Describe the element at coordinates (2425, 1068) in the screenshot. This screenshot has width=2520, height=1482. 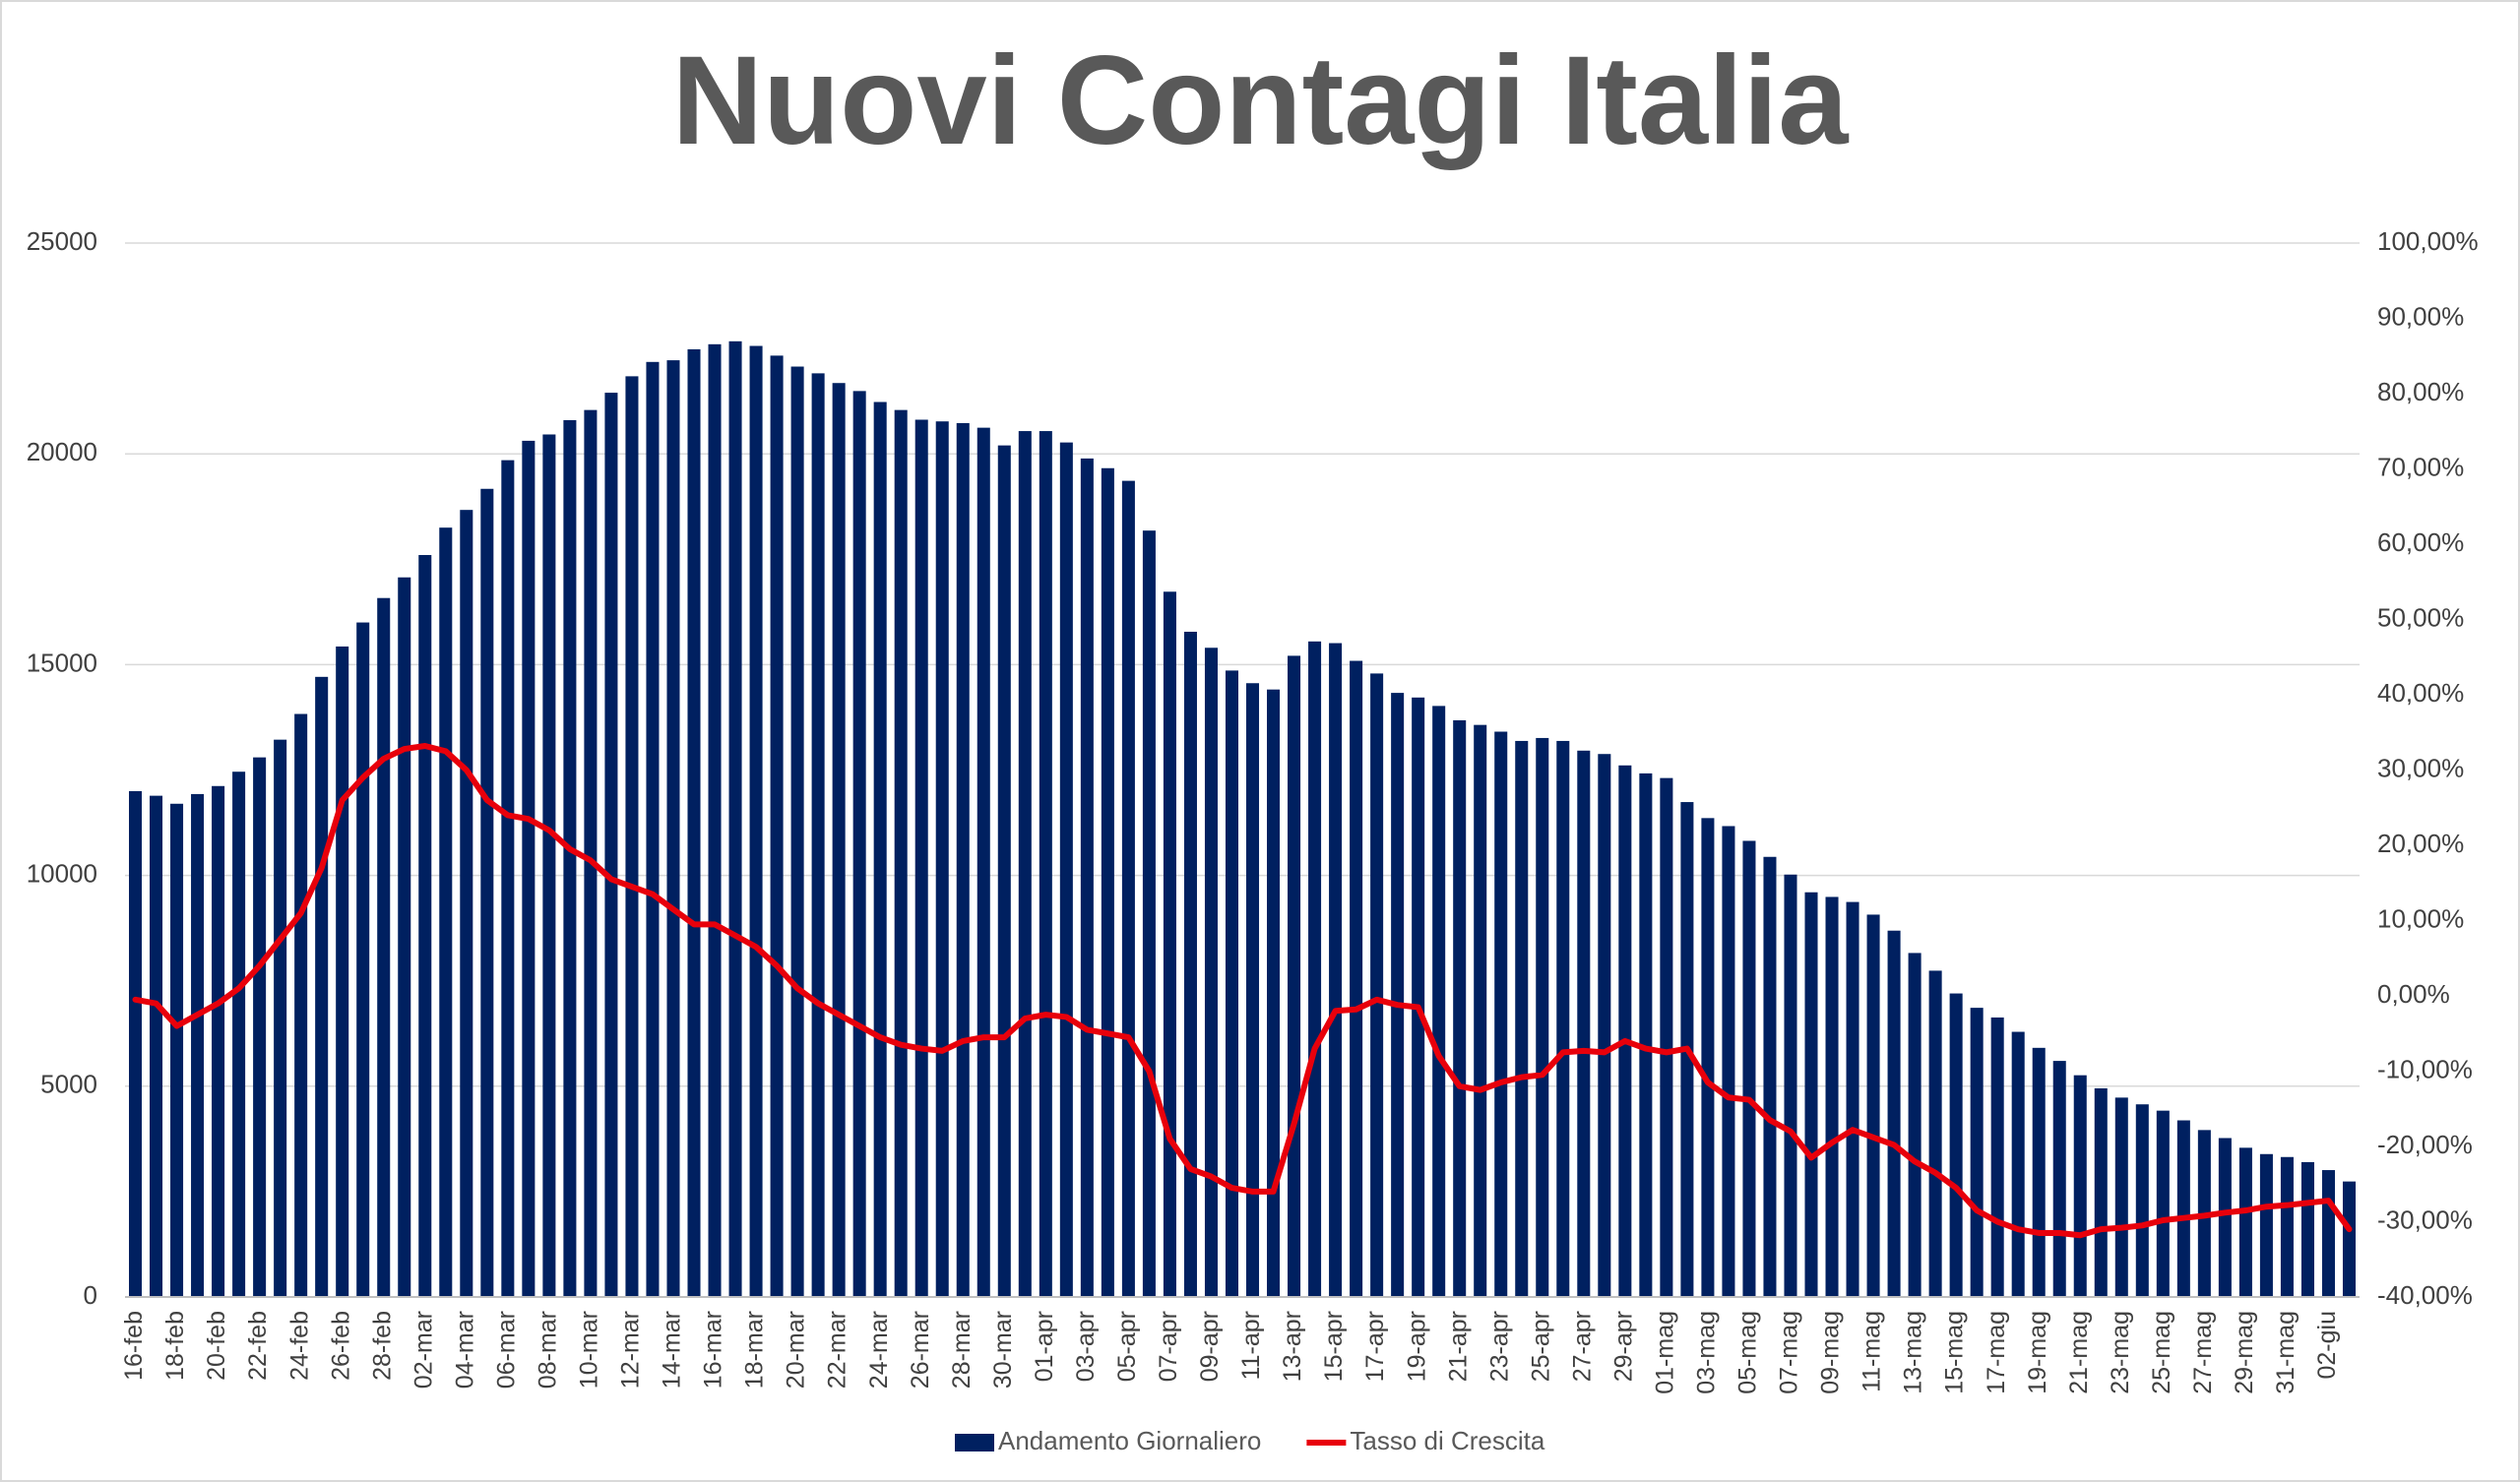
I see `y2-tick-label: -10,00%` at that location.